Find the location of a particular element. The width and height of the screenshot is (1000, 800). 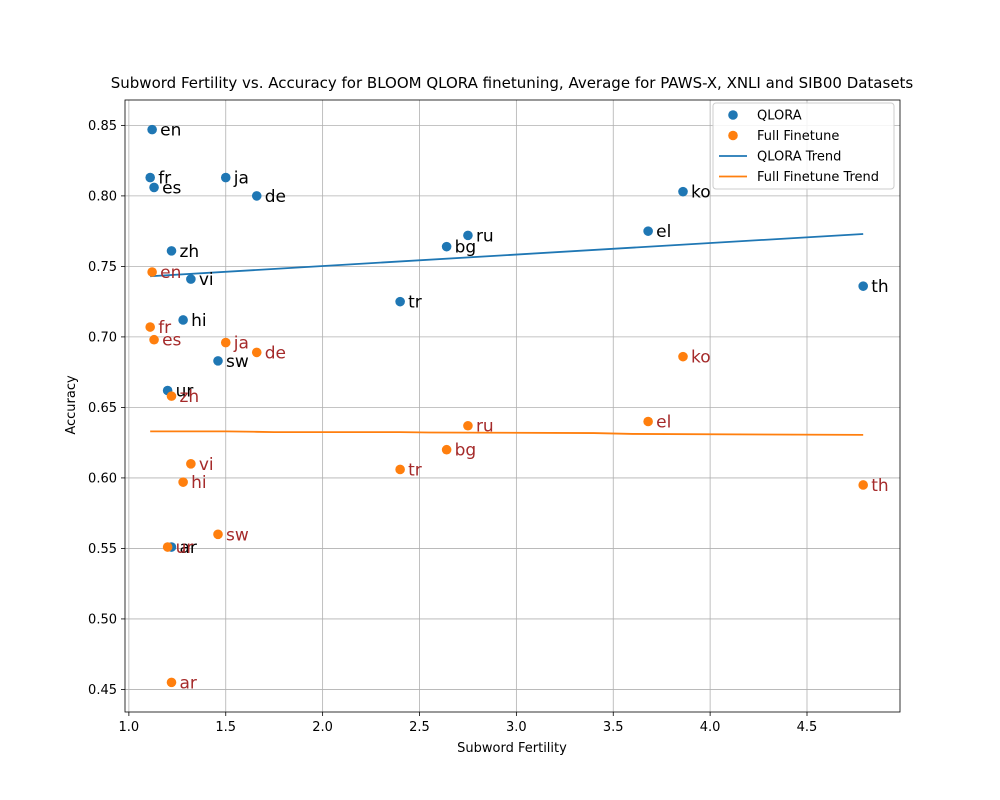

y-axis-label: Accuracy is located at coordinates (71, 405).